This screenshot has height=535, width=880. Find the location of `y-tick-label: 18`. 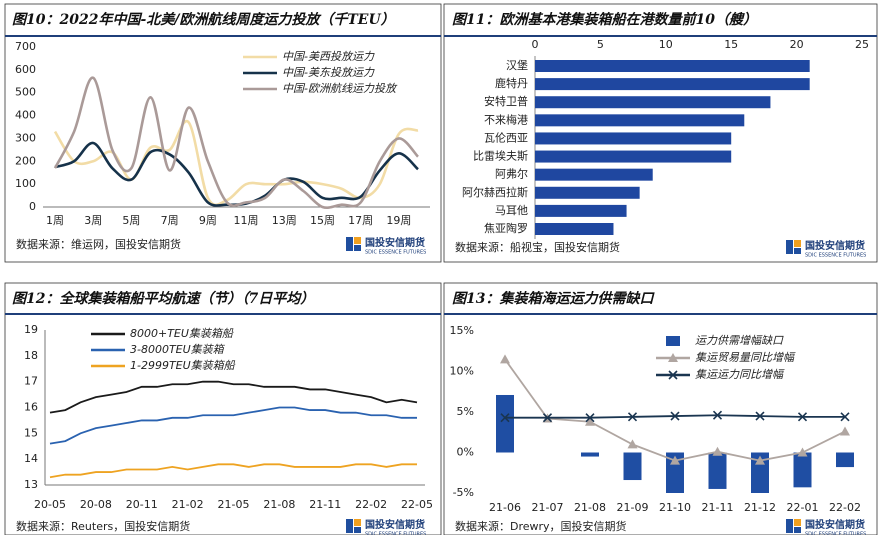

y-tick-label: 18 is located at coordinates (31, 355).